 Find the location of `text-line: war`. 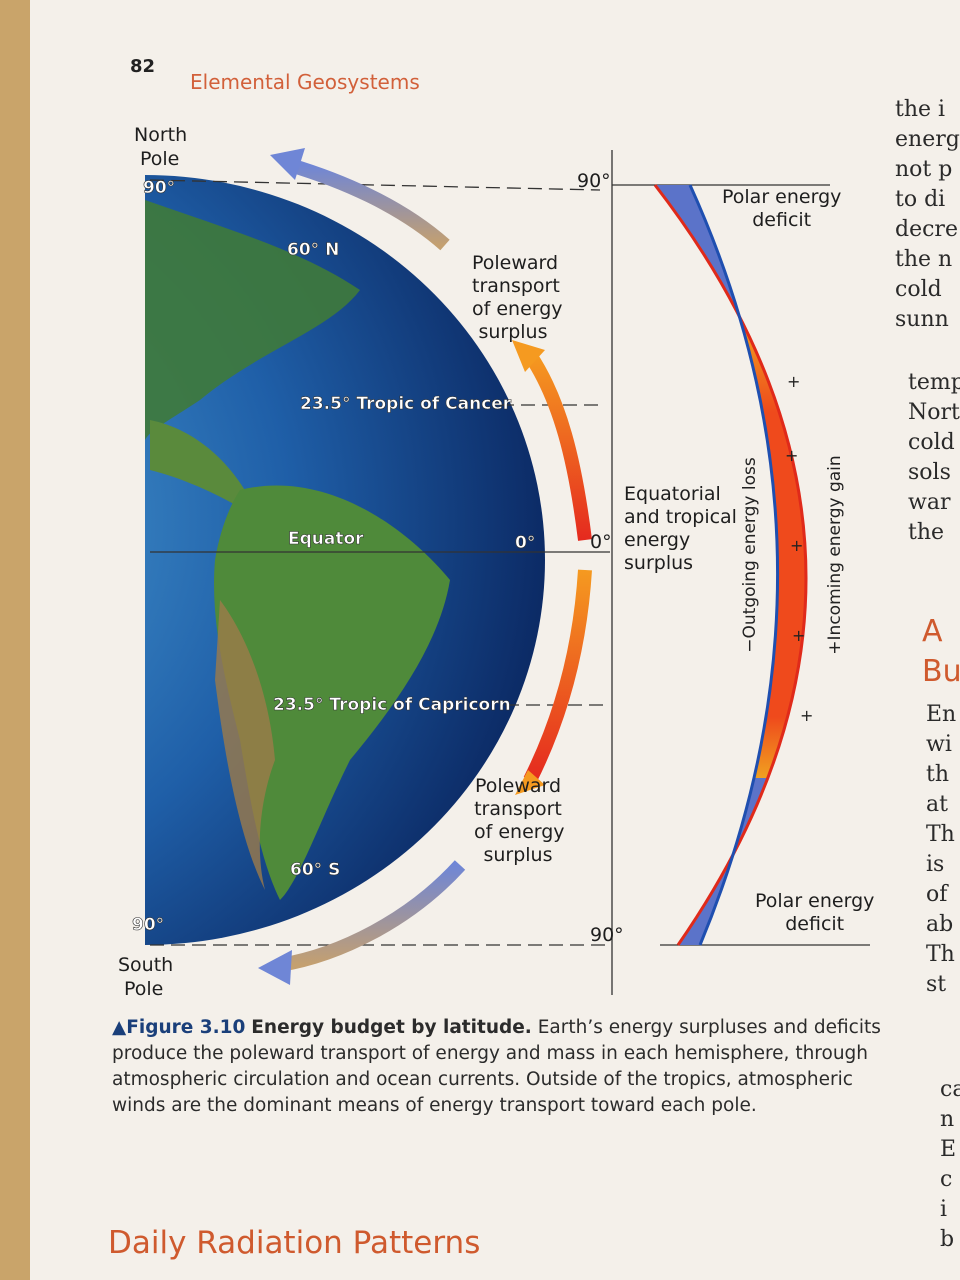

text-line: war is located at coordinates (929, 502).